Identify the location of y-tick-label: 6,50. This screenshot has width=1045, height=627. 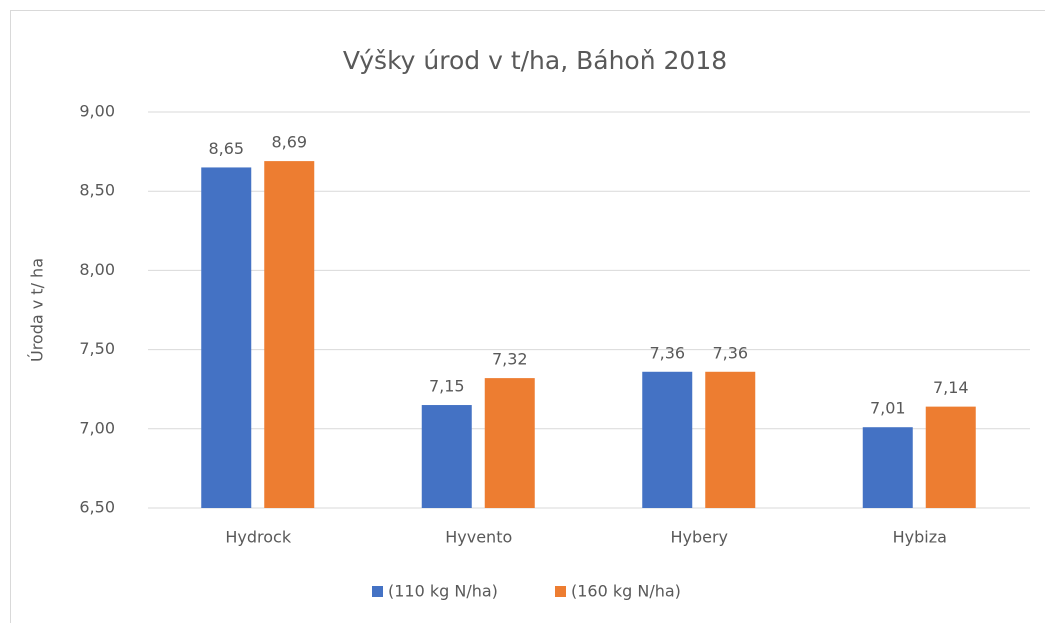
(97, 507).